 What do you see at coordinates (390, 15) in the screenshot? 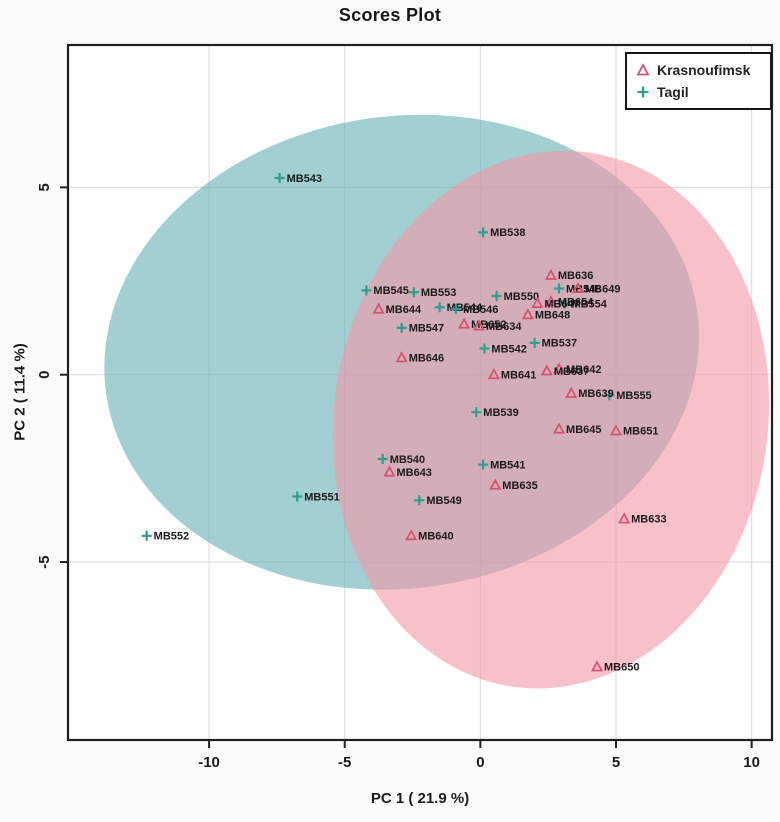
I see `chart-title: Scores Plot` at bounding box center [390, 15].